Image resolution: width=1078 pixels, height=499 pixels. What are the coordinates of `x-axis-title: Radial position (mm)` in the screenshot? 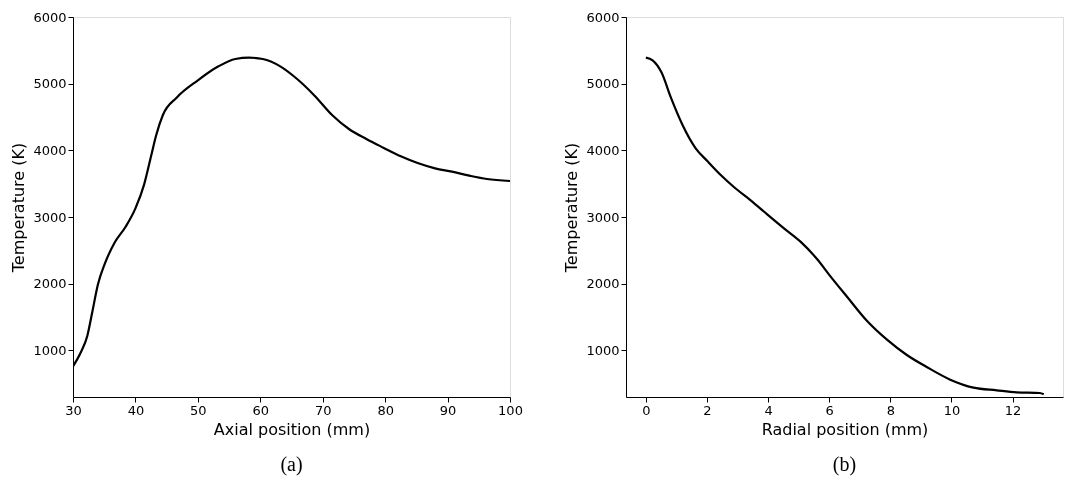 It's located at (845, 429).